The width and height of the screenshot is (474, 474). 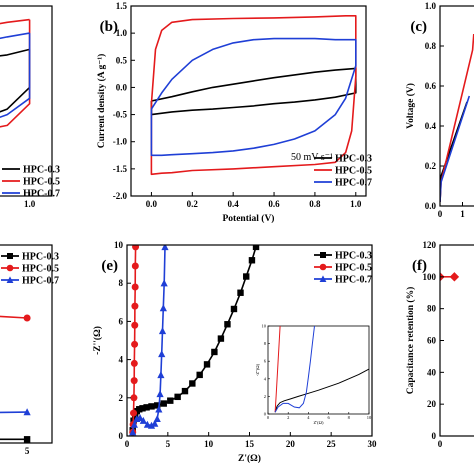 I want to click on y-tick-label-c-3: 0.6, so click(x=431, y=86).